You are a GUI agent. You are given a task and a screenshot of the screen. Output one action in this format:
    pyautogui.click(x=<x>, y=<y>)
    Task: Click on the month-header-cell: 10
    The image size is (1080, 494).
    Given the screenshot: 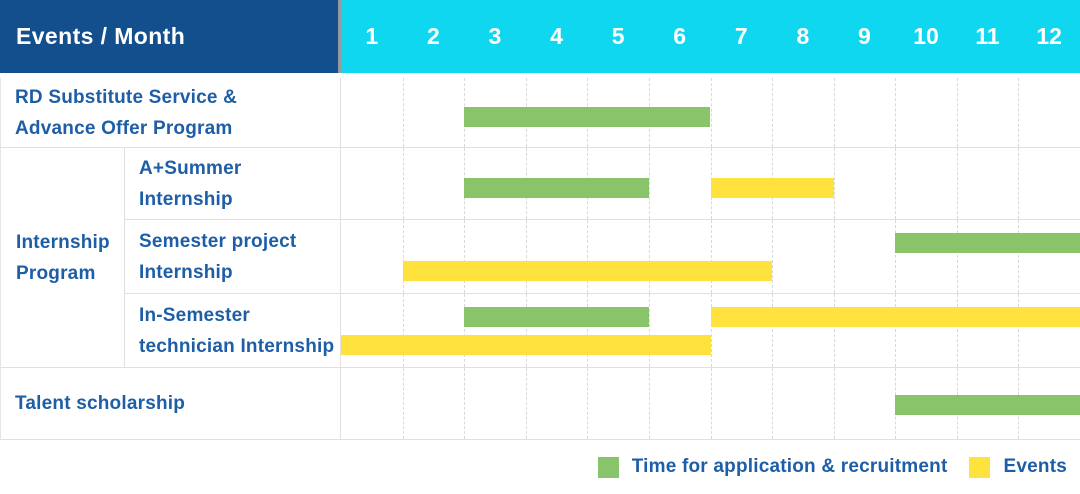 What is the action you would take?
    pyautogui.click(x=926, y=36)
    